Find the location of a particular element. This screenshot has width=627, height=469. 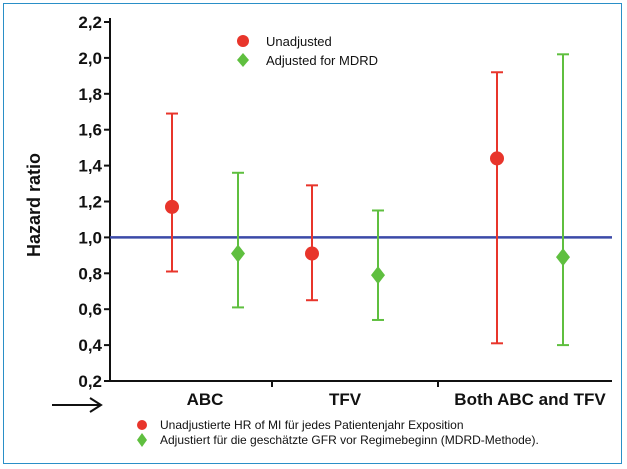

y-tick-label: 1,6 is located at coordinates (90, 130).